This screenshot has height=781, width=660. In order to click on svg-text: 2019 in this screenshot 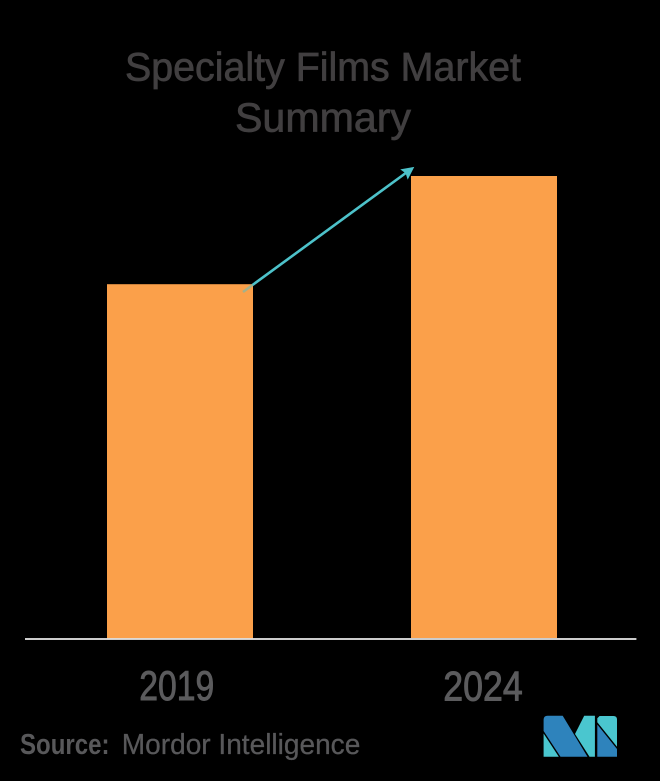, I will do `click(176, 685)`.